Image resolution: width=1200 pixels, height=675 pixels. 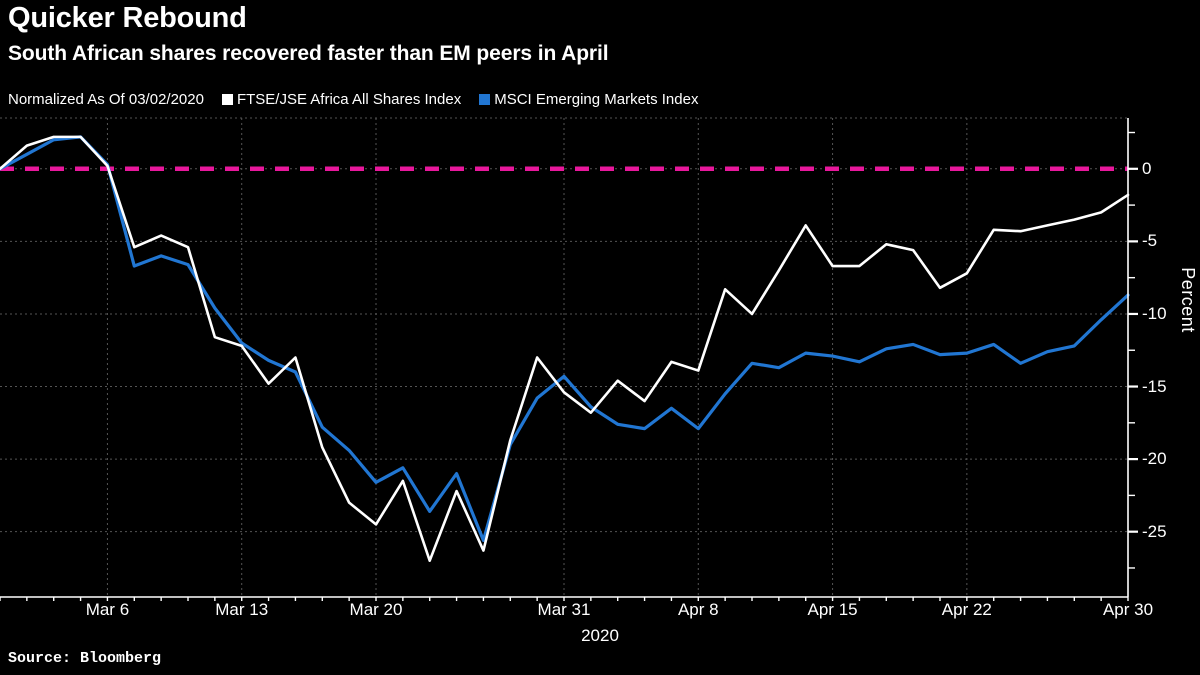 What do you see at coordinates (1150, 241) in the screenshot?
I see `y-tick-label: -5` at bounding box center [1150, 241].